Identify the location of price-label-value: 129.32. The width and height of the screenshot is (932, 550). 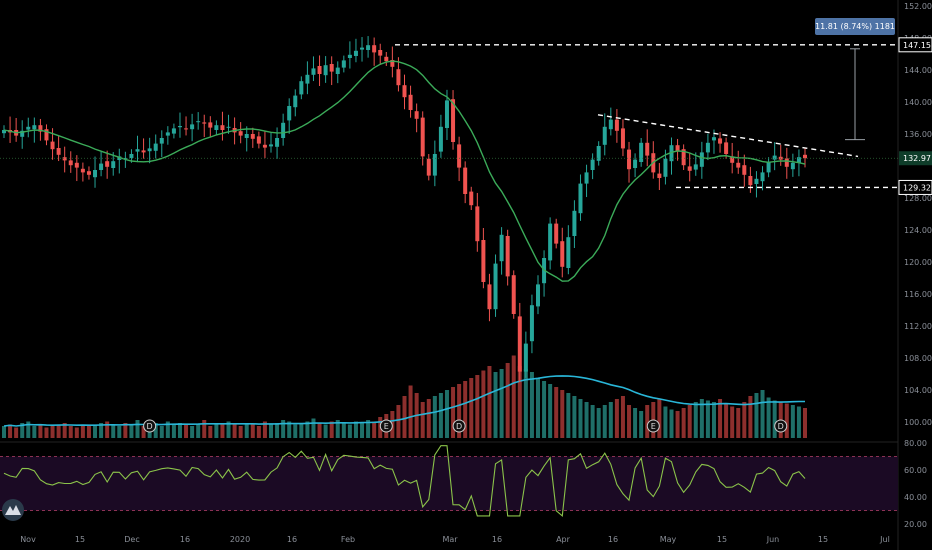
(917, 187).